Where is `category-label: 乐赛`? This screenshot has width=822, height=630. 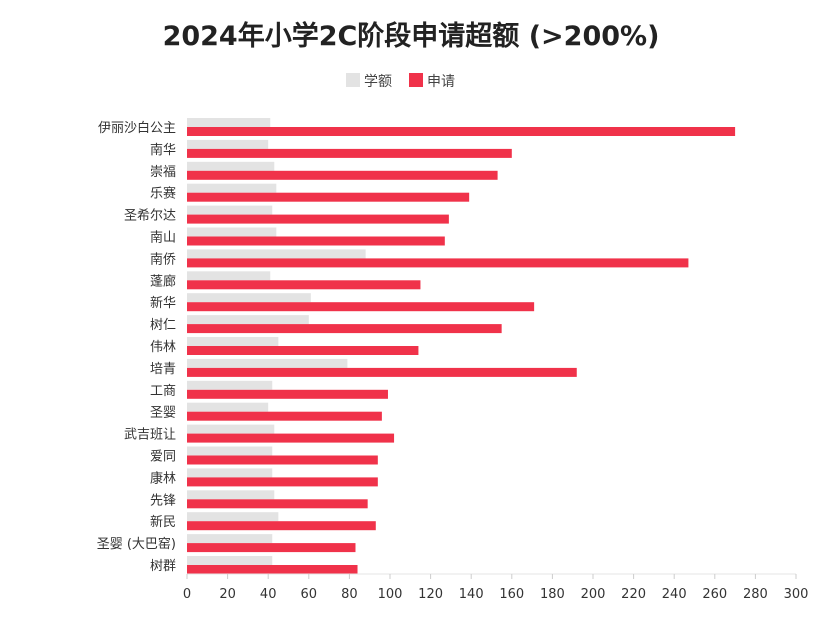
category-label: 乐赛 is located at coordinates (163, 194).